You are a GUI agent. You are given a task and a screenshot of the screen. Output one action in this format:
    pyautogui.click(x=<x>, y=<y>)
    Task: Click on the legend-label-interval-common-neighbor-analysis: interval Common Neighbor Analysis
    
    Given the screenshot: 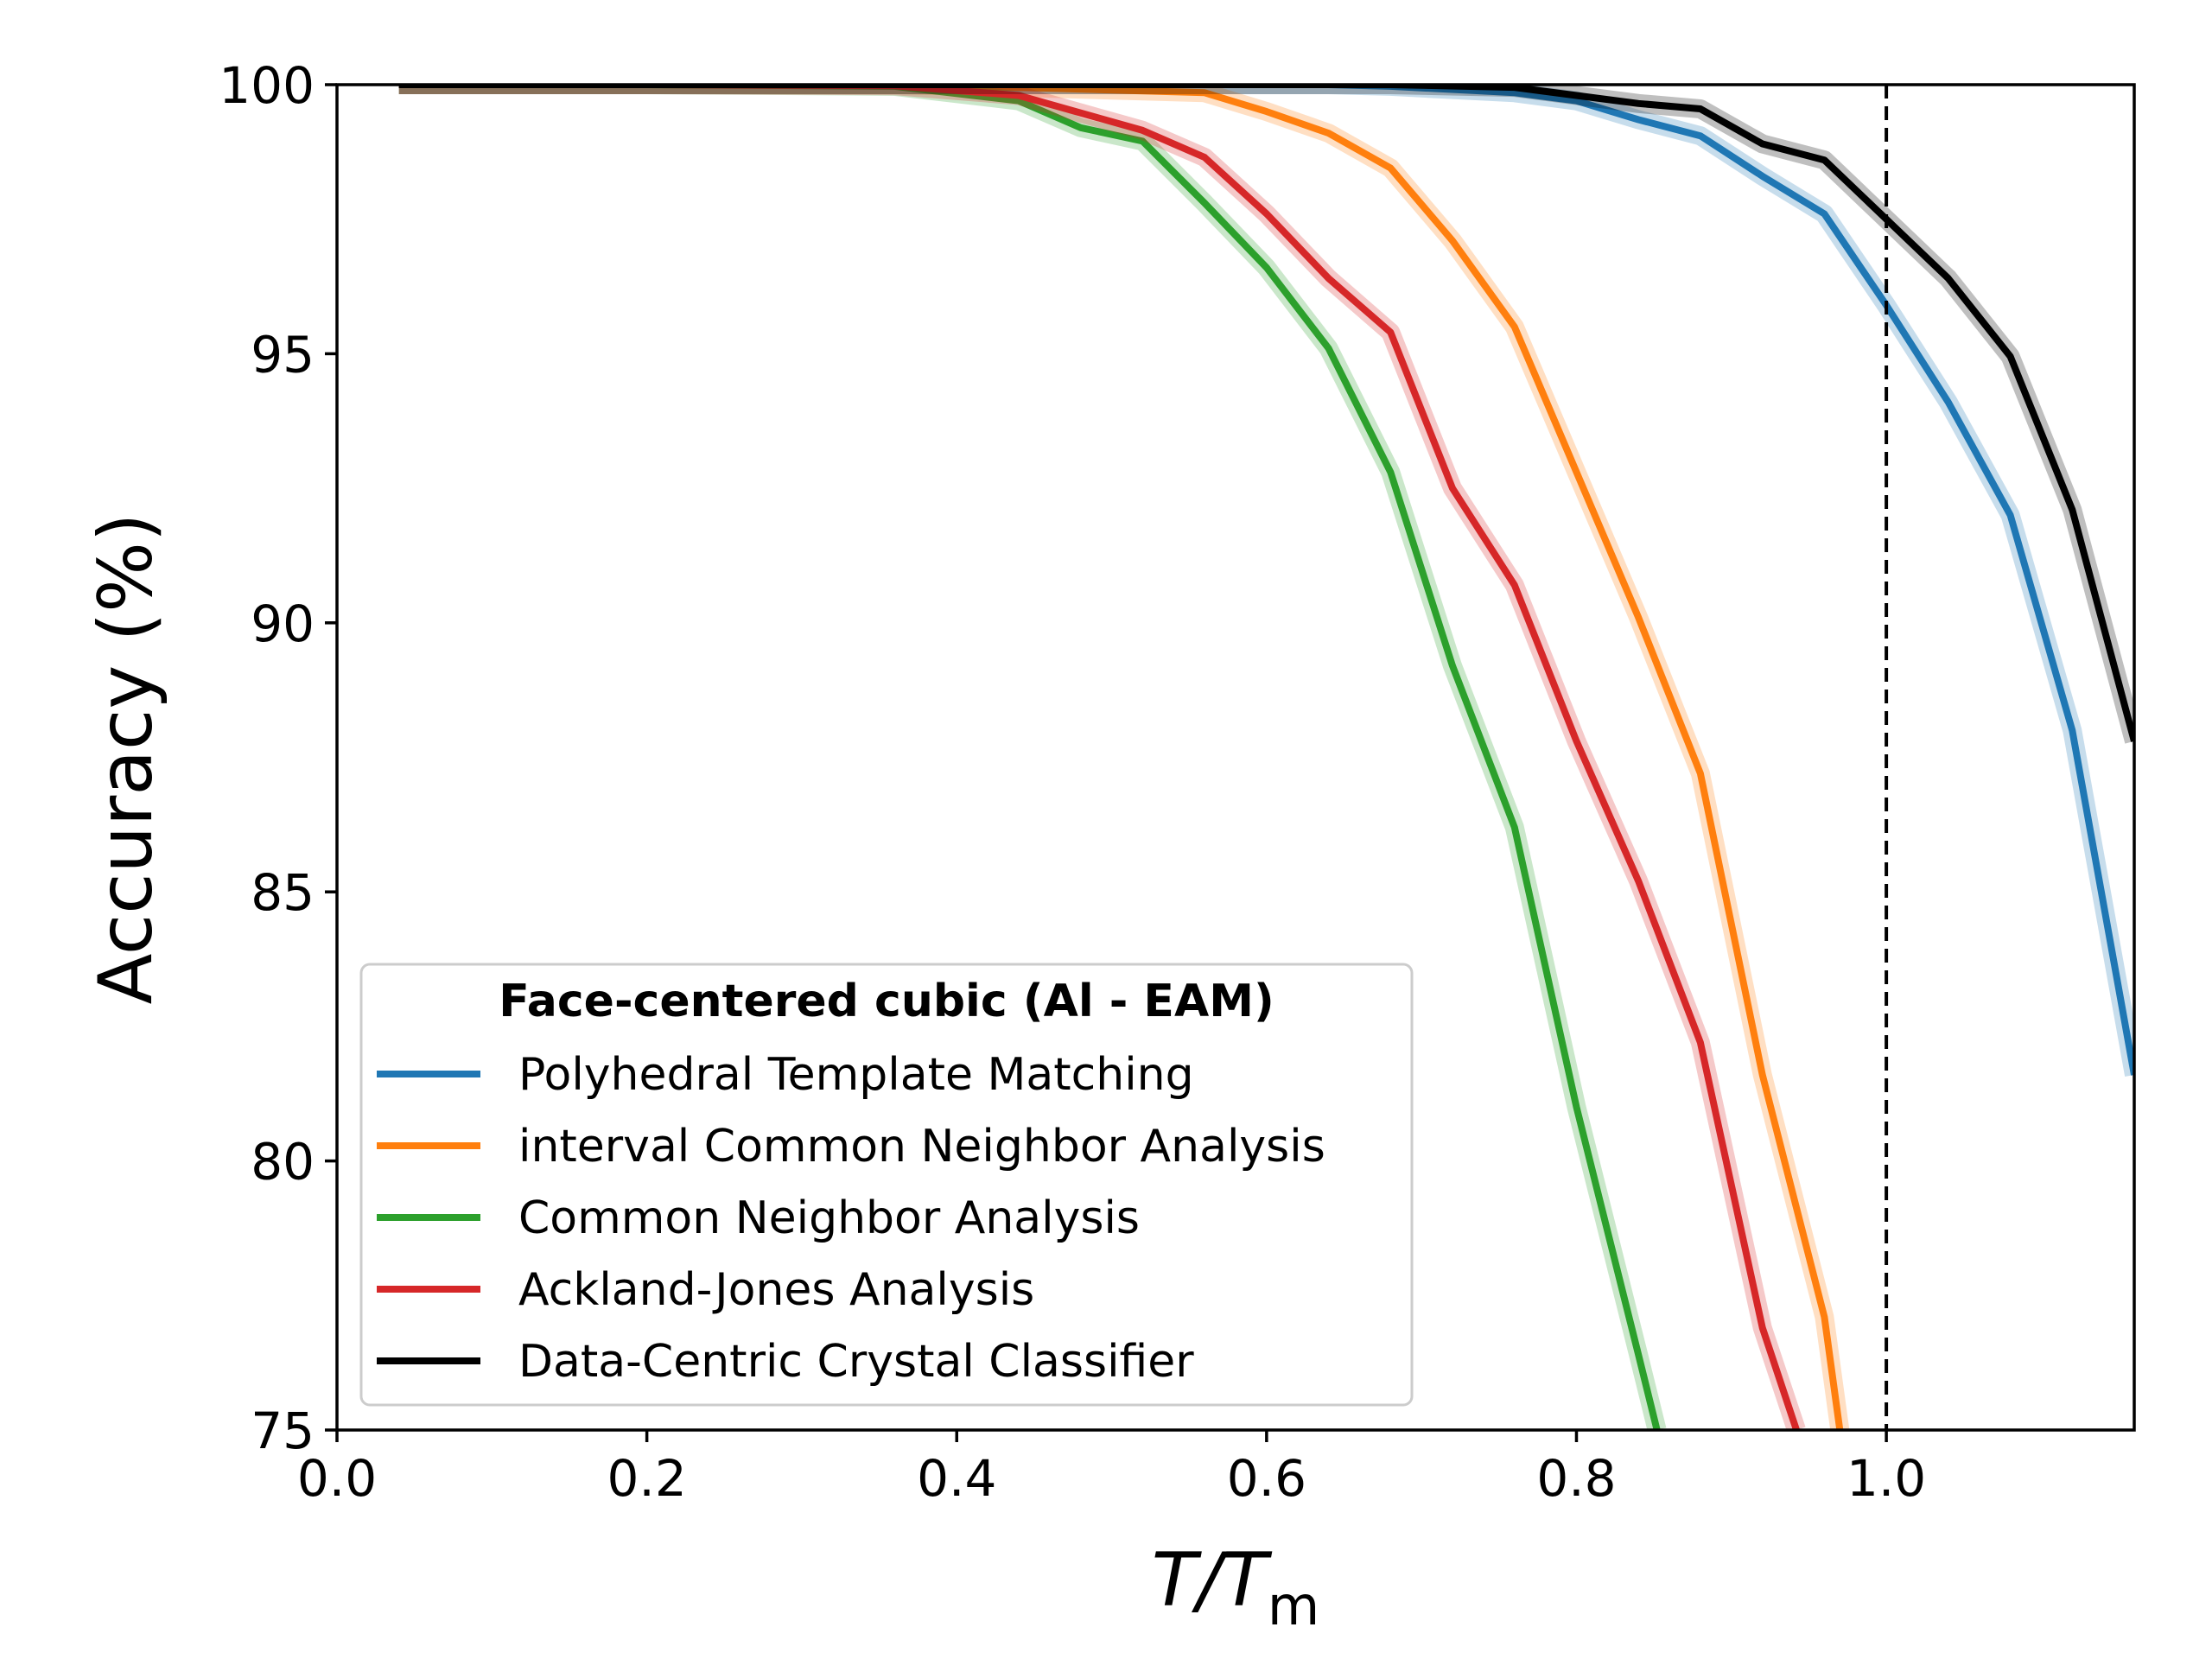 What is the action you would take?
    pyautogui.click(x=921, y=1147)
    